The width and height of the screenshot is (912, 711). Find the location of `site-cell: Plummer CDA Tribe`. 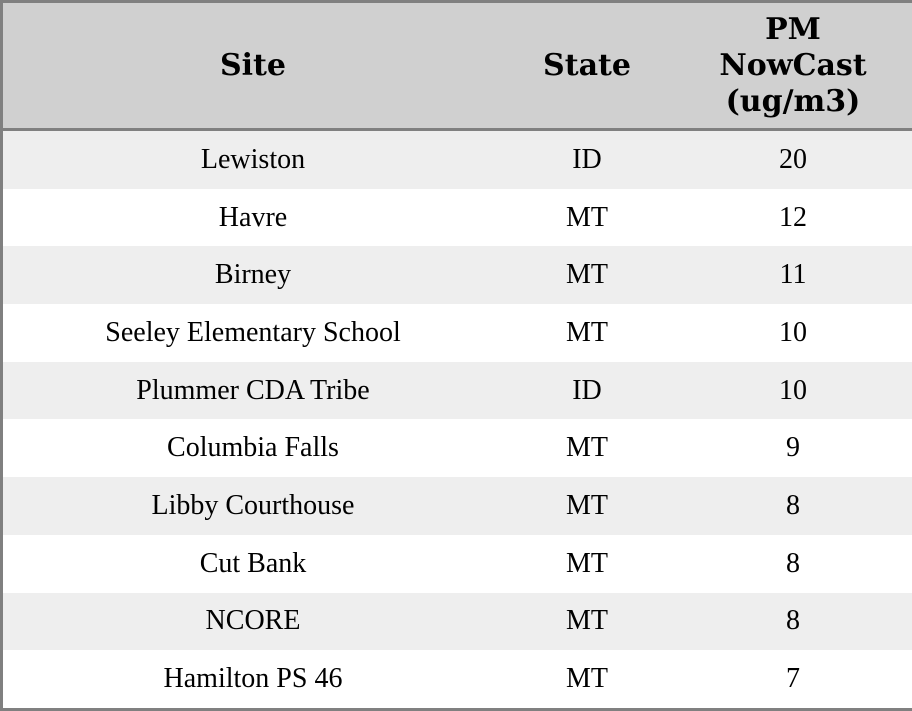

site-cell: Plummer CDA Tribe is located at coordinates (253, 390).